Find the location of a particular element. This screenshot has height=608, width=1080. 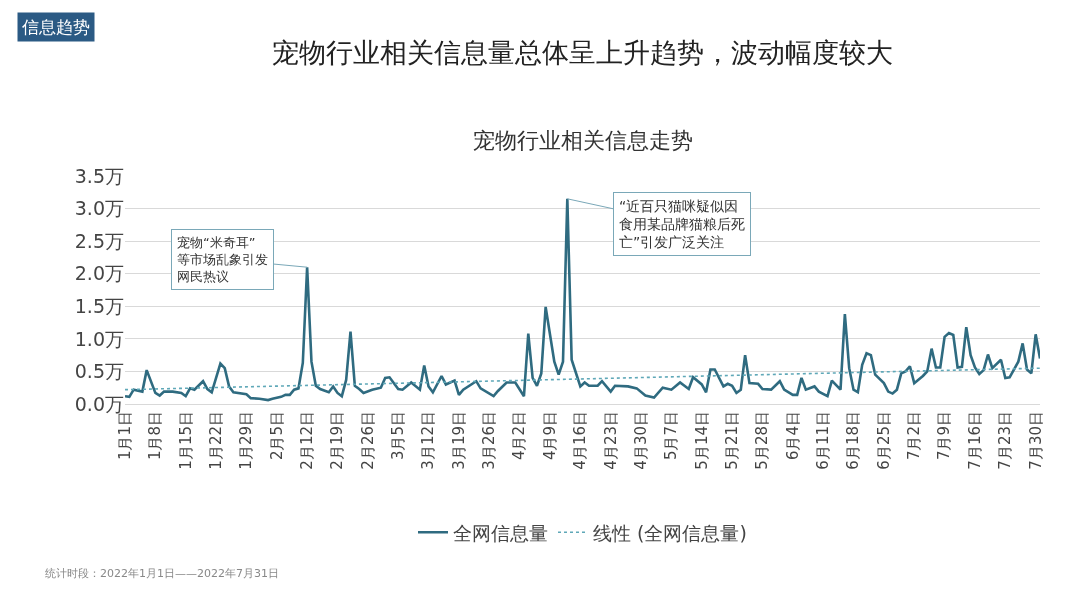

x-tick-label: 5月28日 is located at coordinates (762, 440).